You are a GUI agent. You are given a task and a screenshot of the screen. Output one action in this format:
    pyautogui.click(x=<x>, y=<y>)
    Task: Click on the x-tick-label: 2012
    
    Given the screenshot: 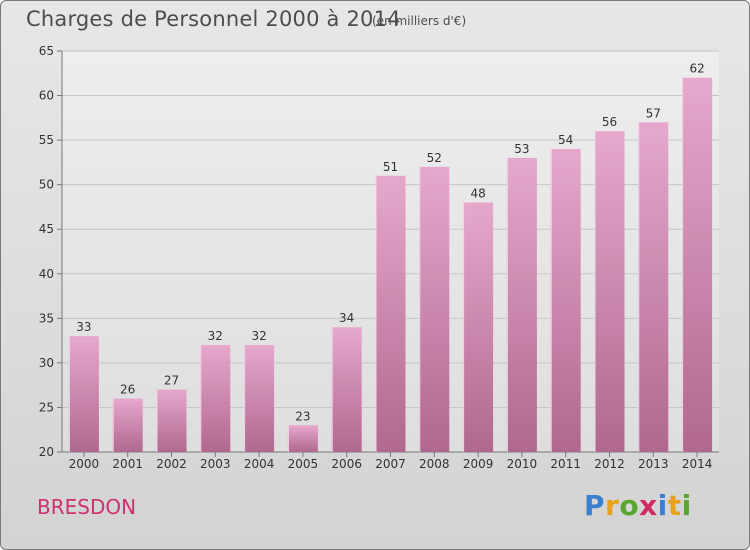 What is the action you would take?
    pyautogui.click(x=609, y=464)
    